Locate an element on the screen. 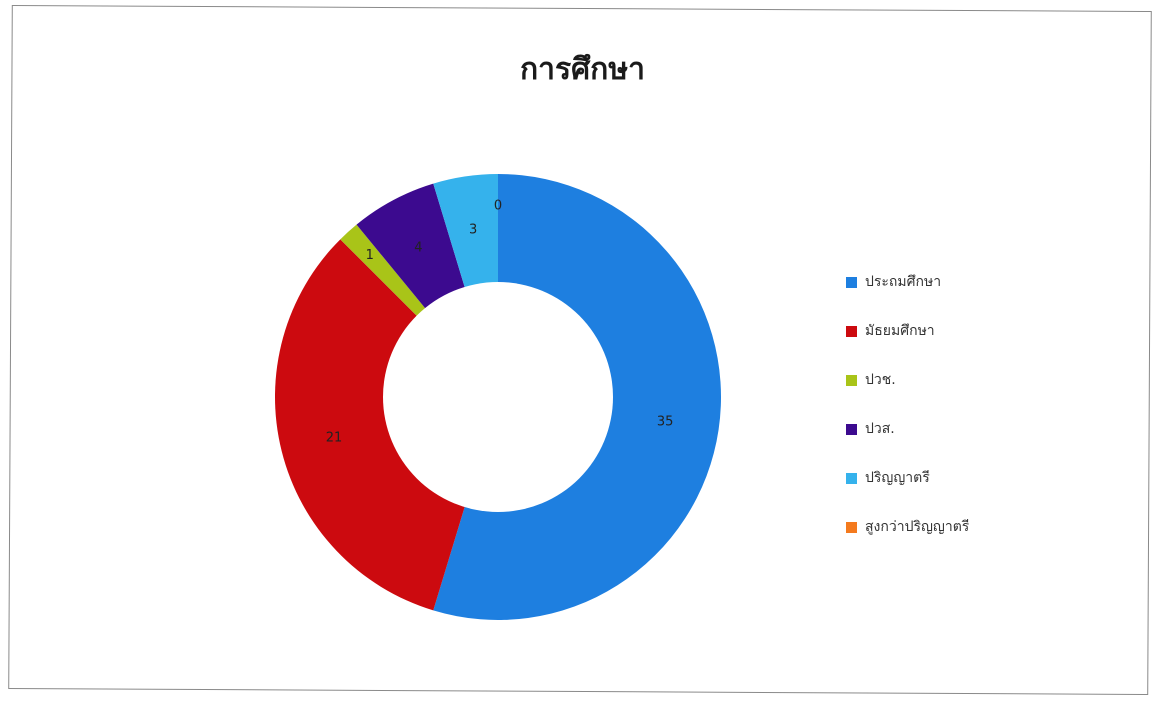 The image size is (1165, 702). data-label-2: 21 is located at coordinates (334, 438).